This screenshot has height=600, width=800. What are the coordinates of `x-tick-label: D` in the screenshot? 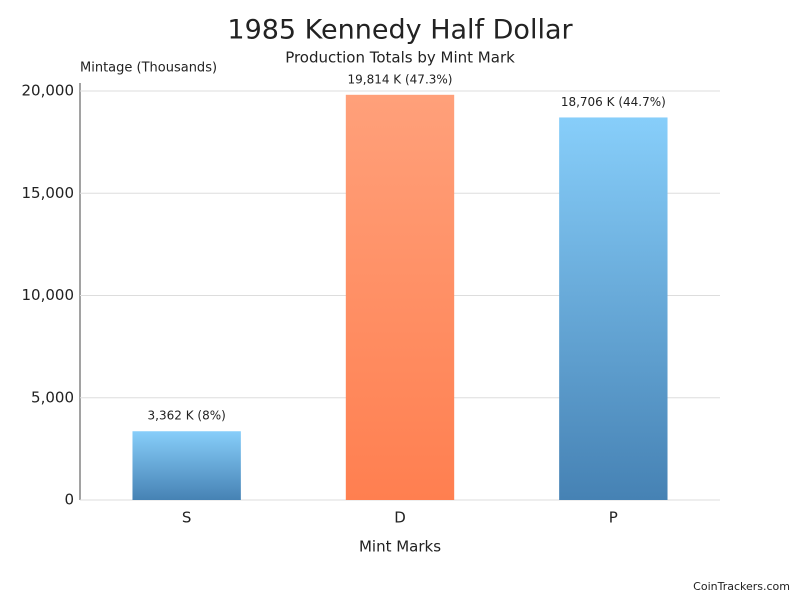 It's located at (400, 518).